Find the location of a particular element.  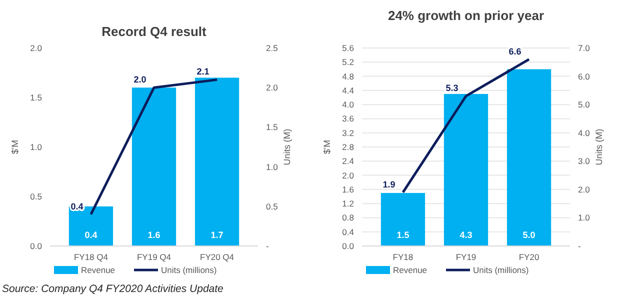

y2-tick-label: 3.0 is located at coordinates (584, 161).